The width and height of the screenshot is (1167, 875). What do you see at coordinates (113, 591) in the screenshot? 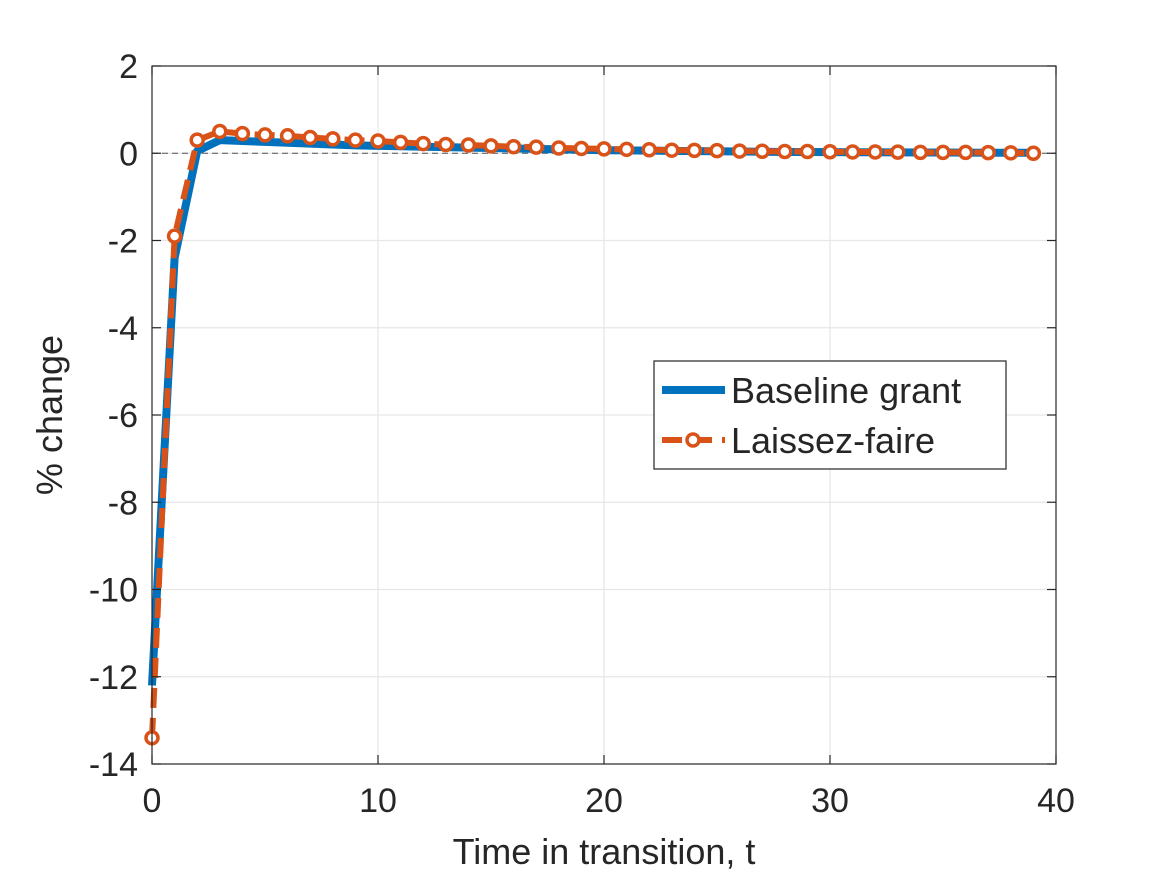
I see `y-tick-label: -10` at bounding box center [113, 591].